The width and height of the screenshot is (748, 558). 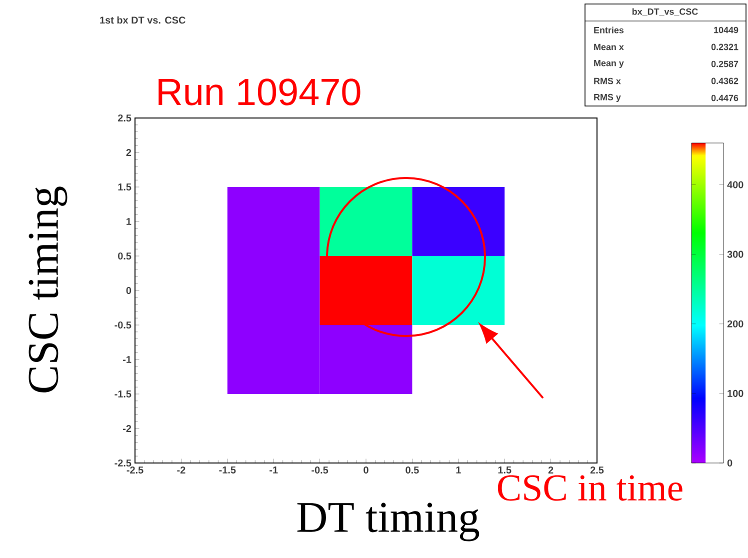 What do you see at coordinates (505, 470) in the screenshot?
I see `x-tick-label: 1.5` at bounding box center [505, 470].